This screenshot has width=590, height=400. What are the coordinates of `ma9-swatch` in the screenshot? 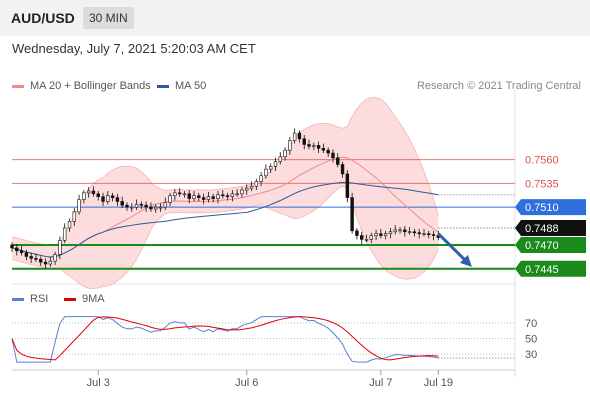 It's located at (70, 299).